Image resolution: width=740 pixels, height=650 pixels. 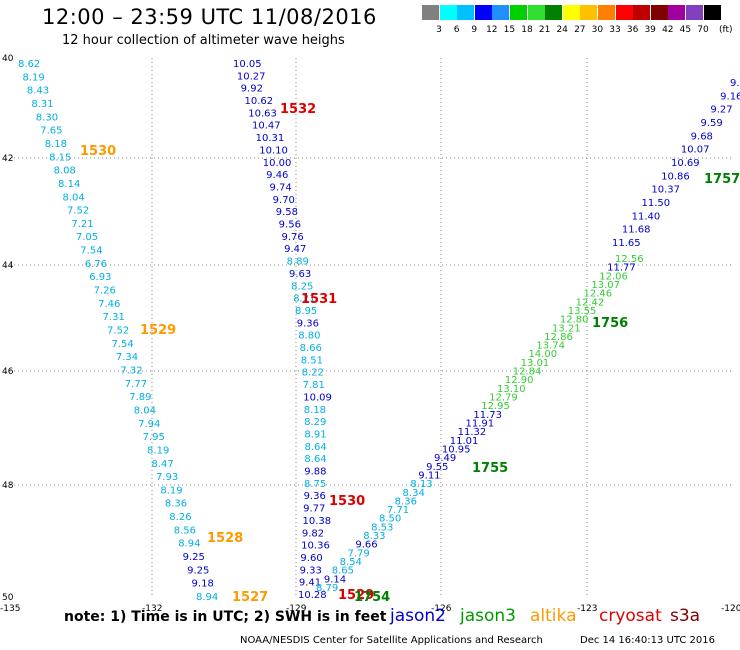 What do you see at coordinates (636, 230) in the screenshot?
I see `wave-height-label: 11.68` at bounding box center [636, 230].